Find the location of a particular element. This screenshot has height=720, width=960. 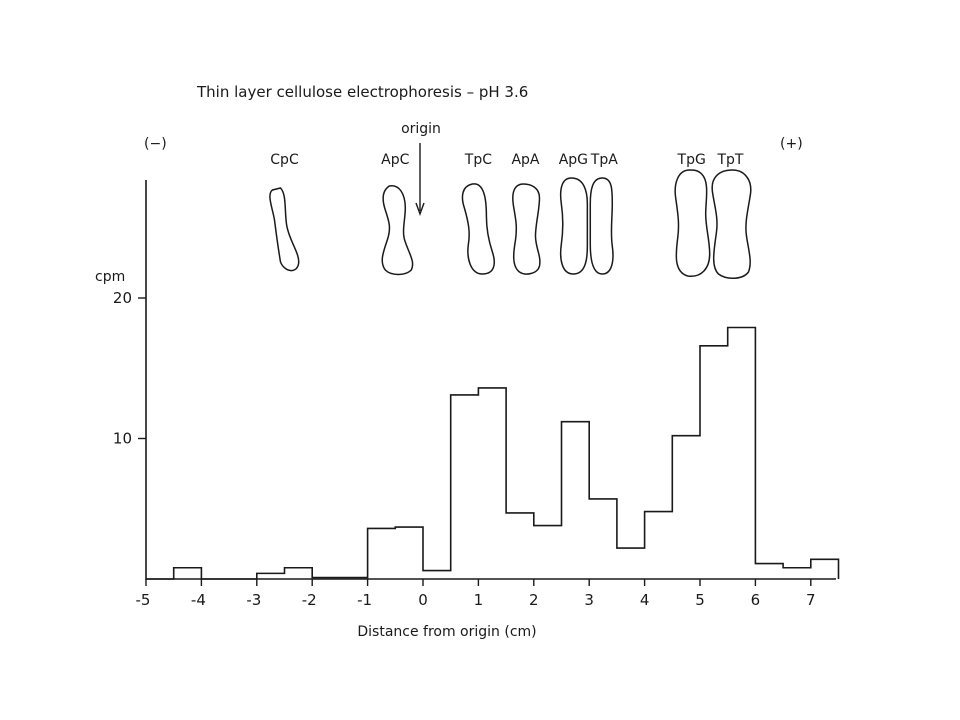

spot-cpc is located at coordinates (284, 229).